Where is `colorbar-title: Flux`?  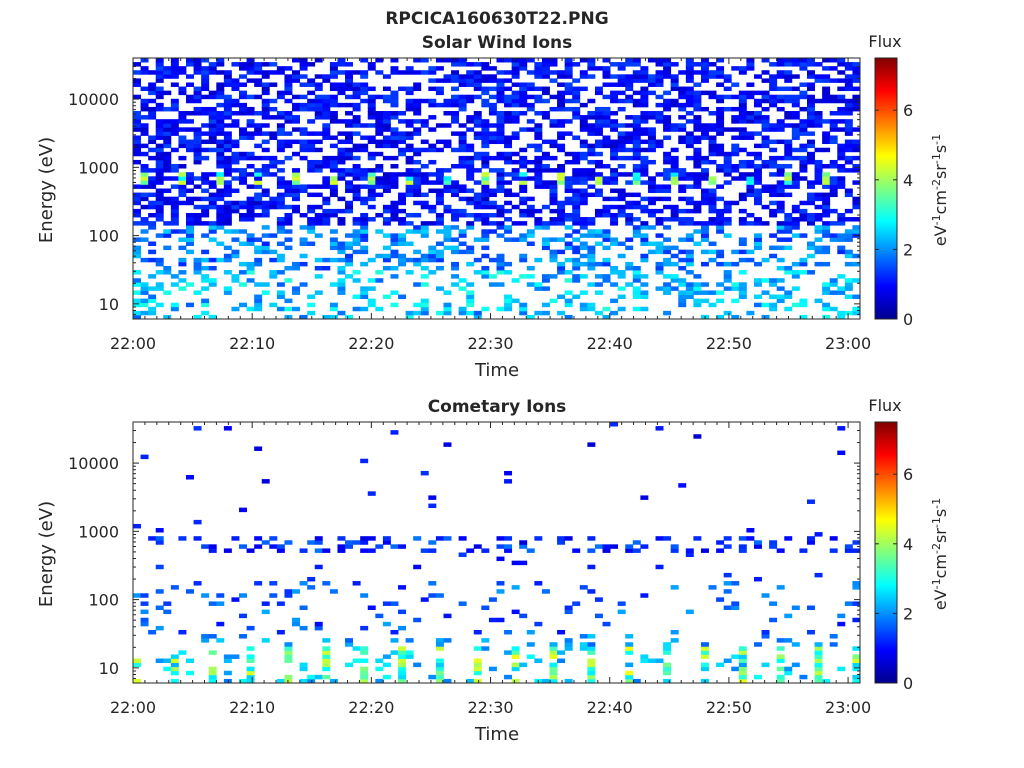
colorbar-title: Flux is located at coordinates (884, 41).